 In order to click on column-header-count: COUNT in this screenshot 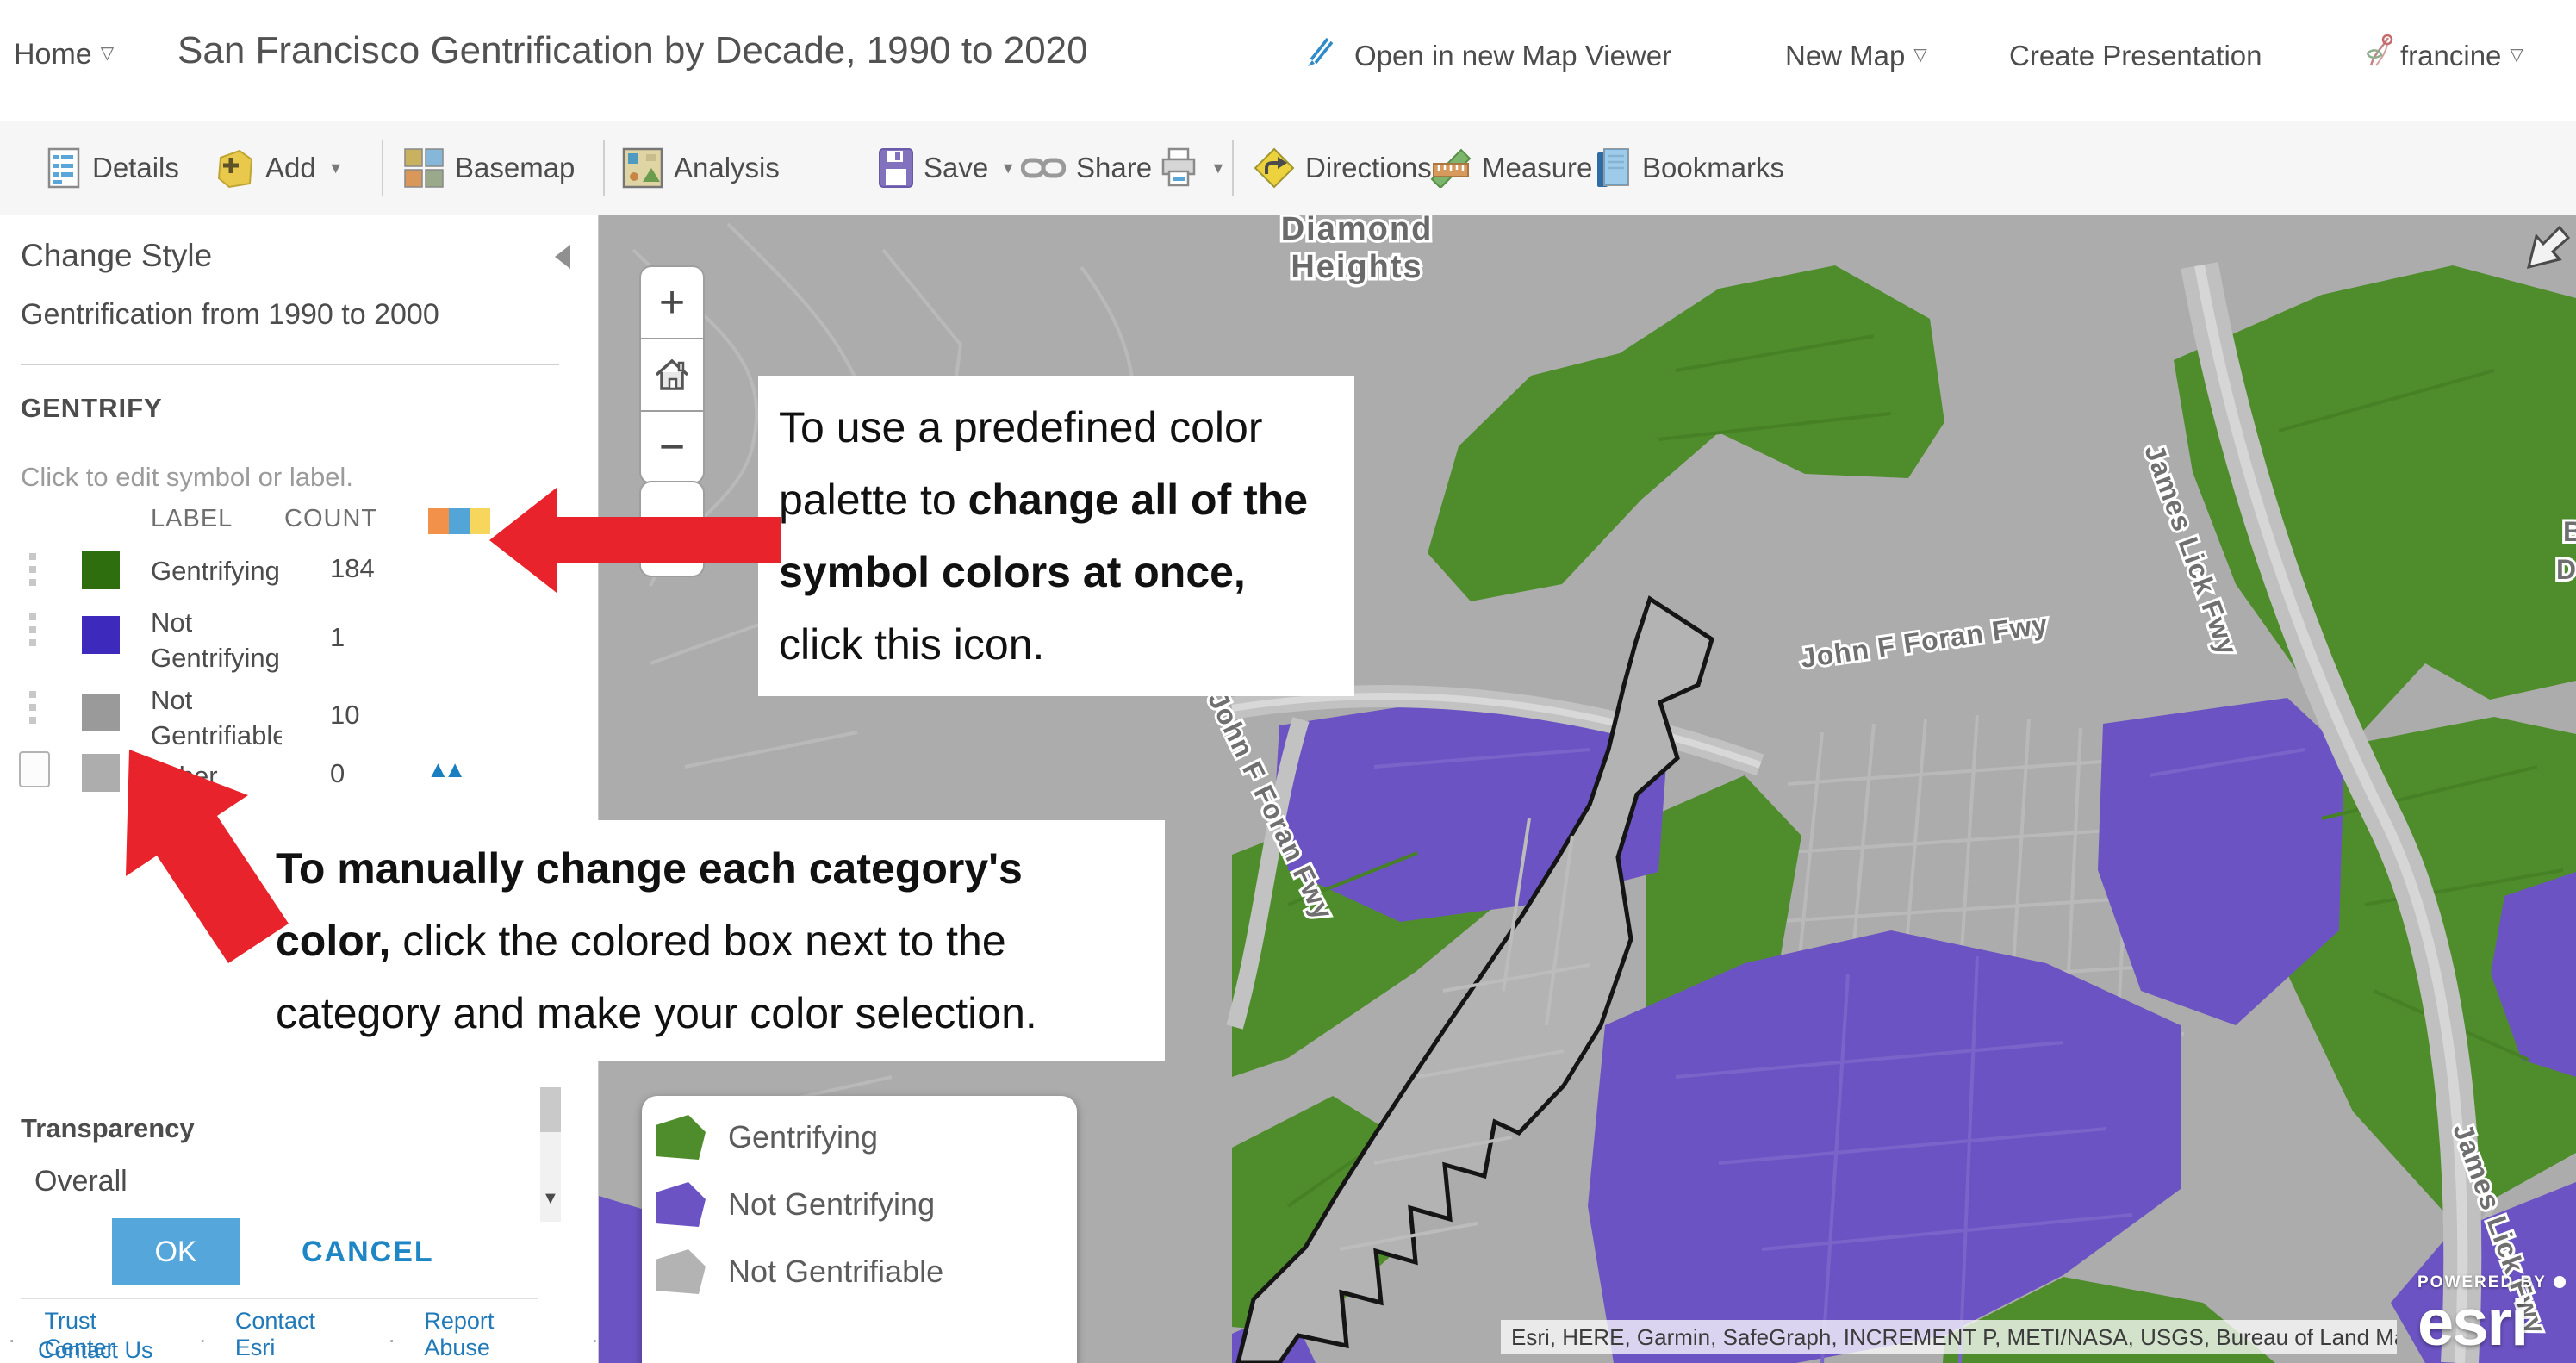, I will do `click(331, 518)`.